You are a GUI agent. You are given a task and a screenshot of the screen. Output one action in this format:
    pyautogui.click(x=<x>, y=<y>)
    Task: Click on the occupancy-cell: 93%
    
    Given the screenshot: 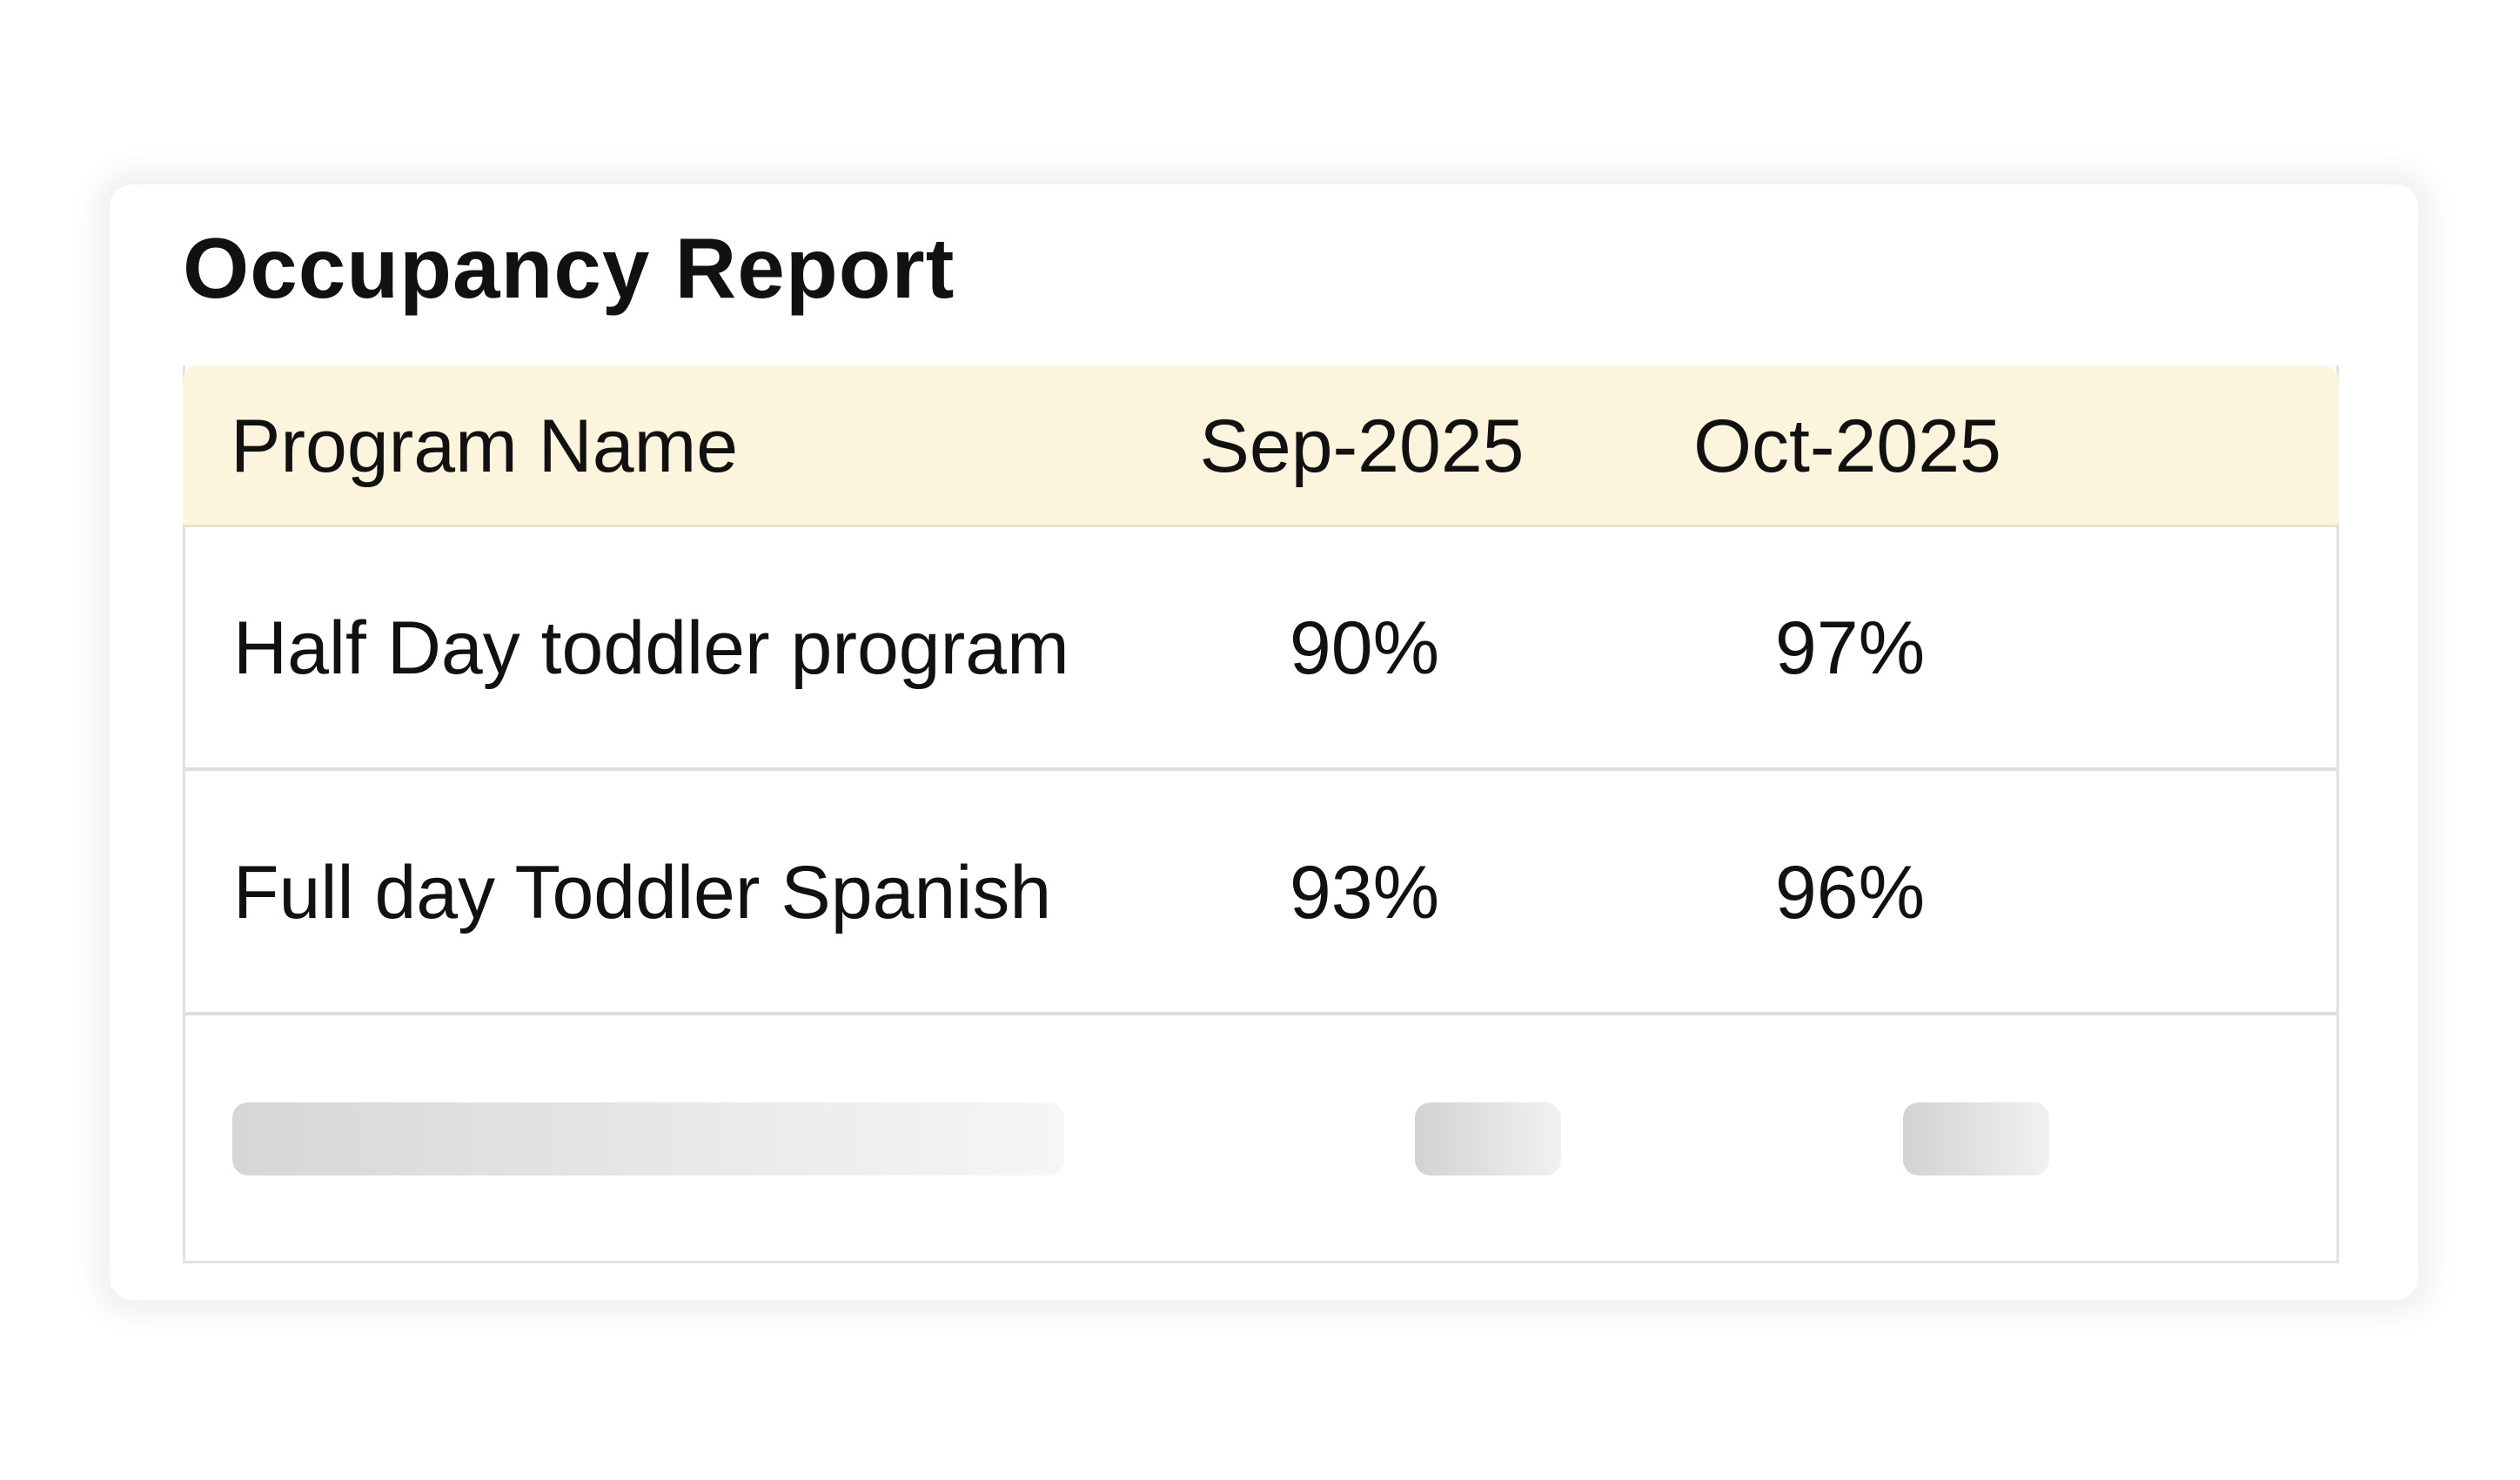 What is the action you would take?
    pyautogui.click(x=1364, y=892)
    